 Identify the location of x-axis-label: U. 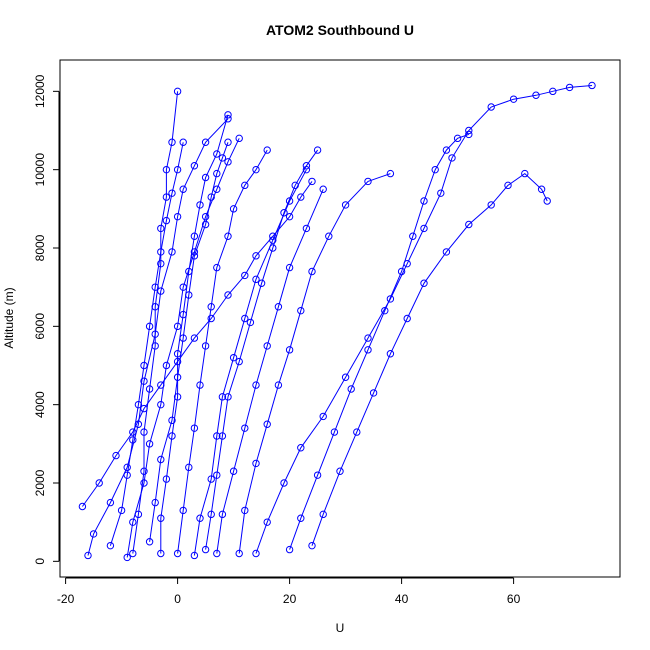
(340, 628).